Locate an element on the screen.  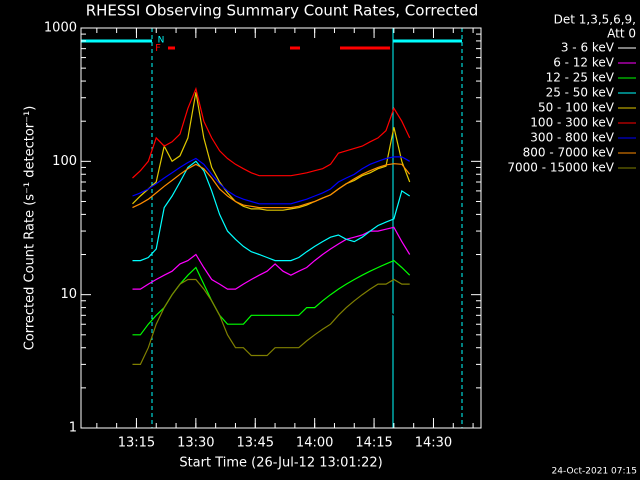
y-tick-label: 100 is located at coordinates (64, 161).